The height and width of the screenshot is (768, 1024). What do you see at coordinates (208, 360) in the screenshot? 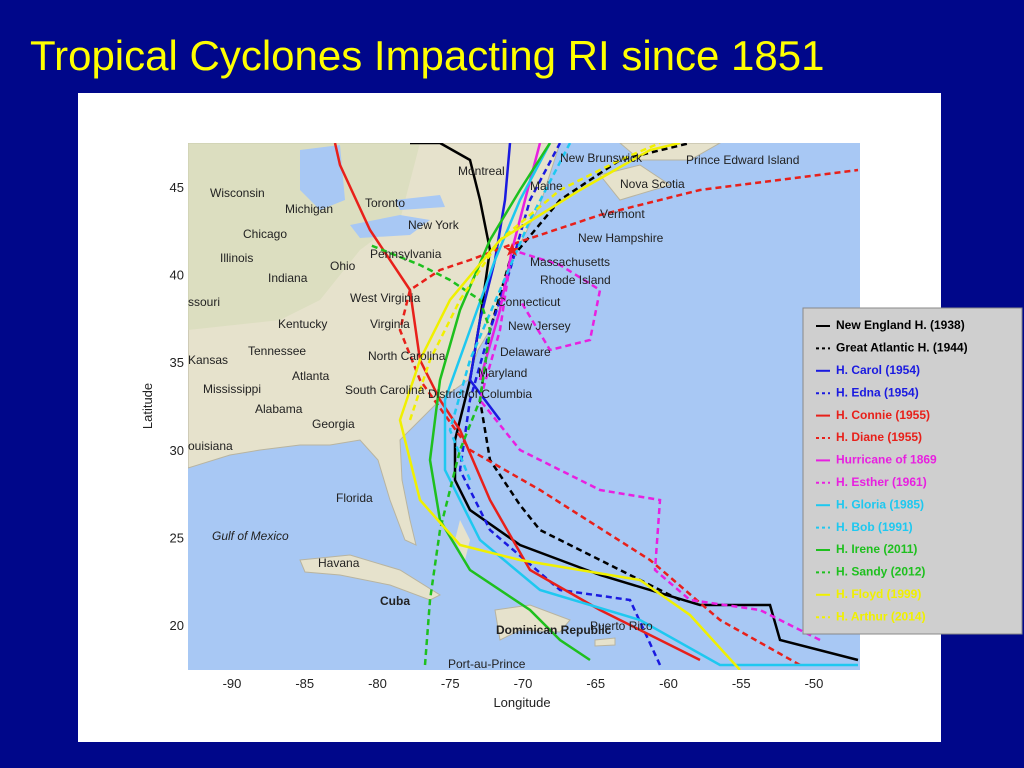
I see `place-label: Kansas` at bounding box center [208, 360].